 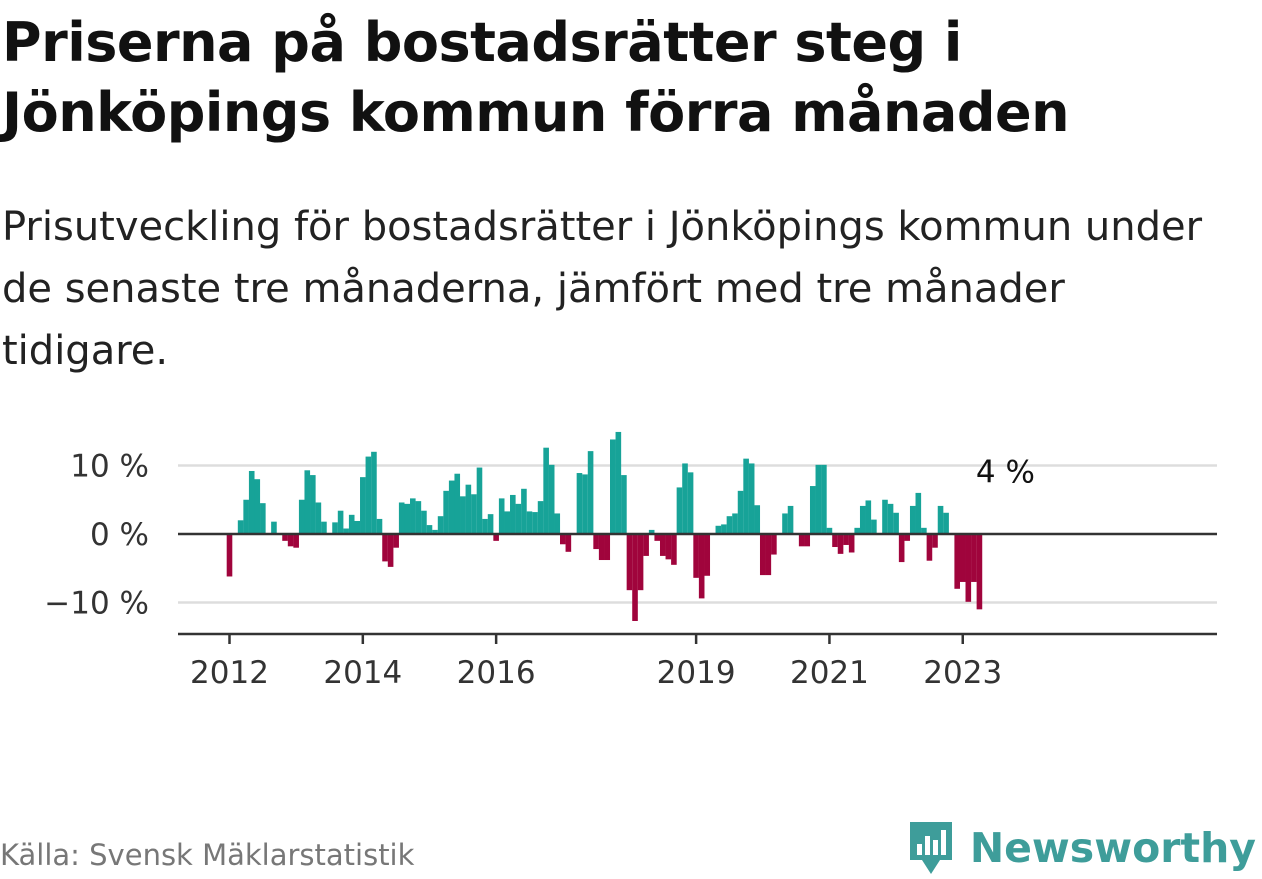 I want to click on x-tick-label: 2019, so click(x=696, y=673).